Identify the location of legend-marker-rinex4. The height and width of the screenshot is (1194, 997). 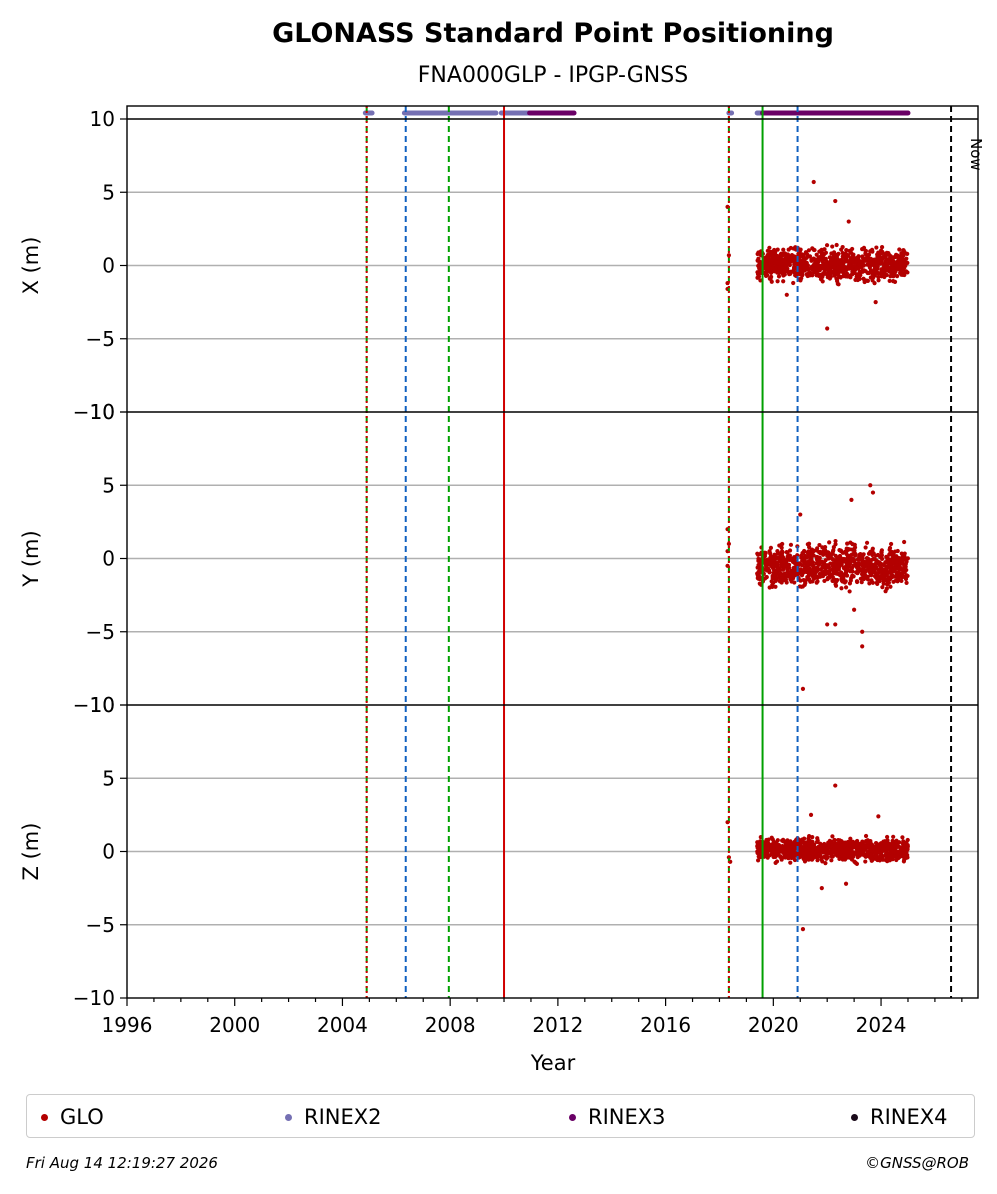
(854, 1117).